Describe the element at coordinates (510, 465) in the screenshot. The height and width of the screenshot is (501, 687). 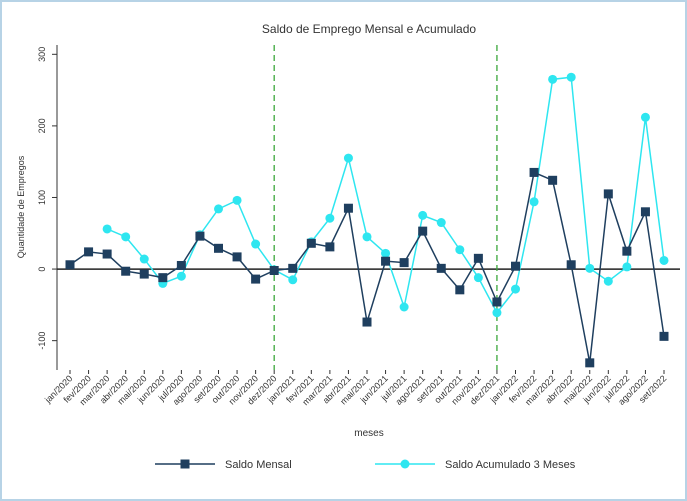
I see `legend-label: Saldo Acumulado 3 Meses` at that location.